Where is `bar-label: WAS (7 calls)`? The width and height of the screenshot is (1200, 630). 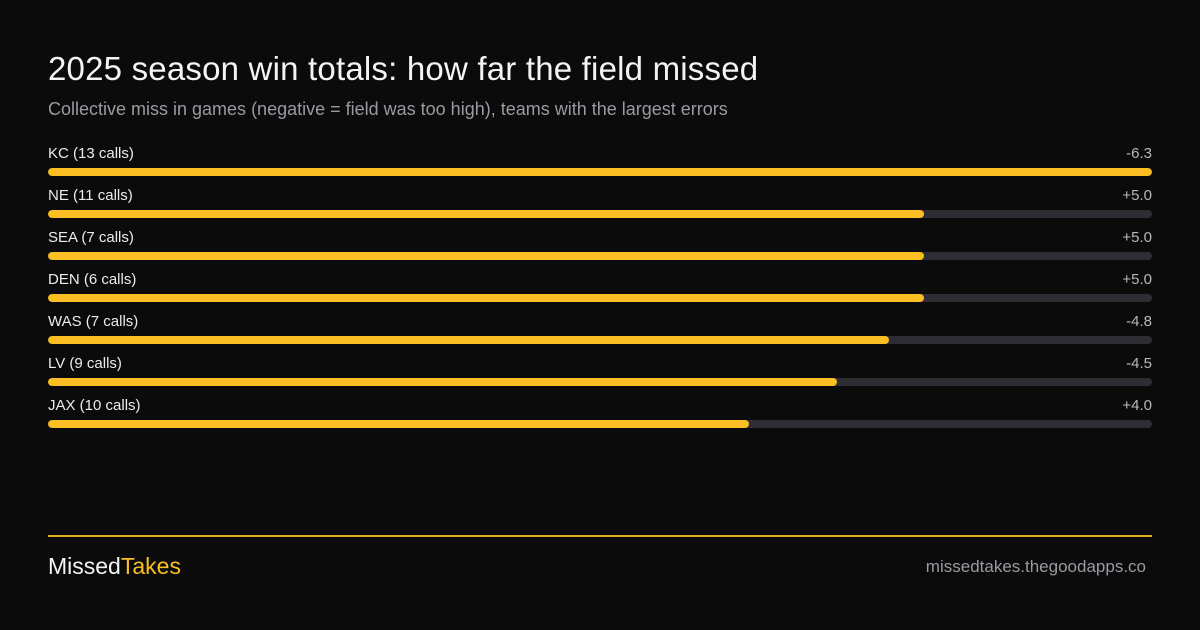
bar-label: WAS (7 calls) is located at coordinates (93, 321).